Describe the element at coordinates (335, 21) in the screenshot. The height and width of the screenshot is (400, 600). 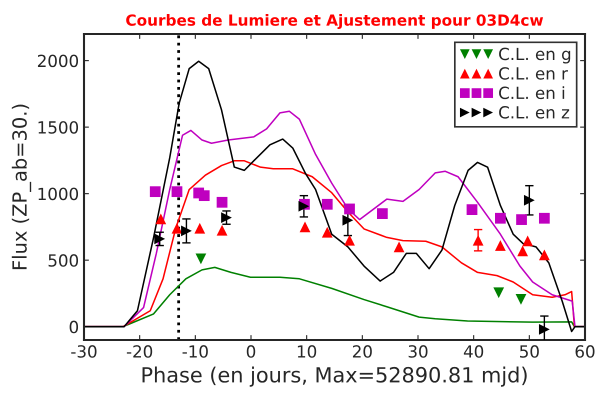
I see `chart-title: Courbes de Lumiere et Ajustement pour 03D4cw` at that location.